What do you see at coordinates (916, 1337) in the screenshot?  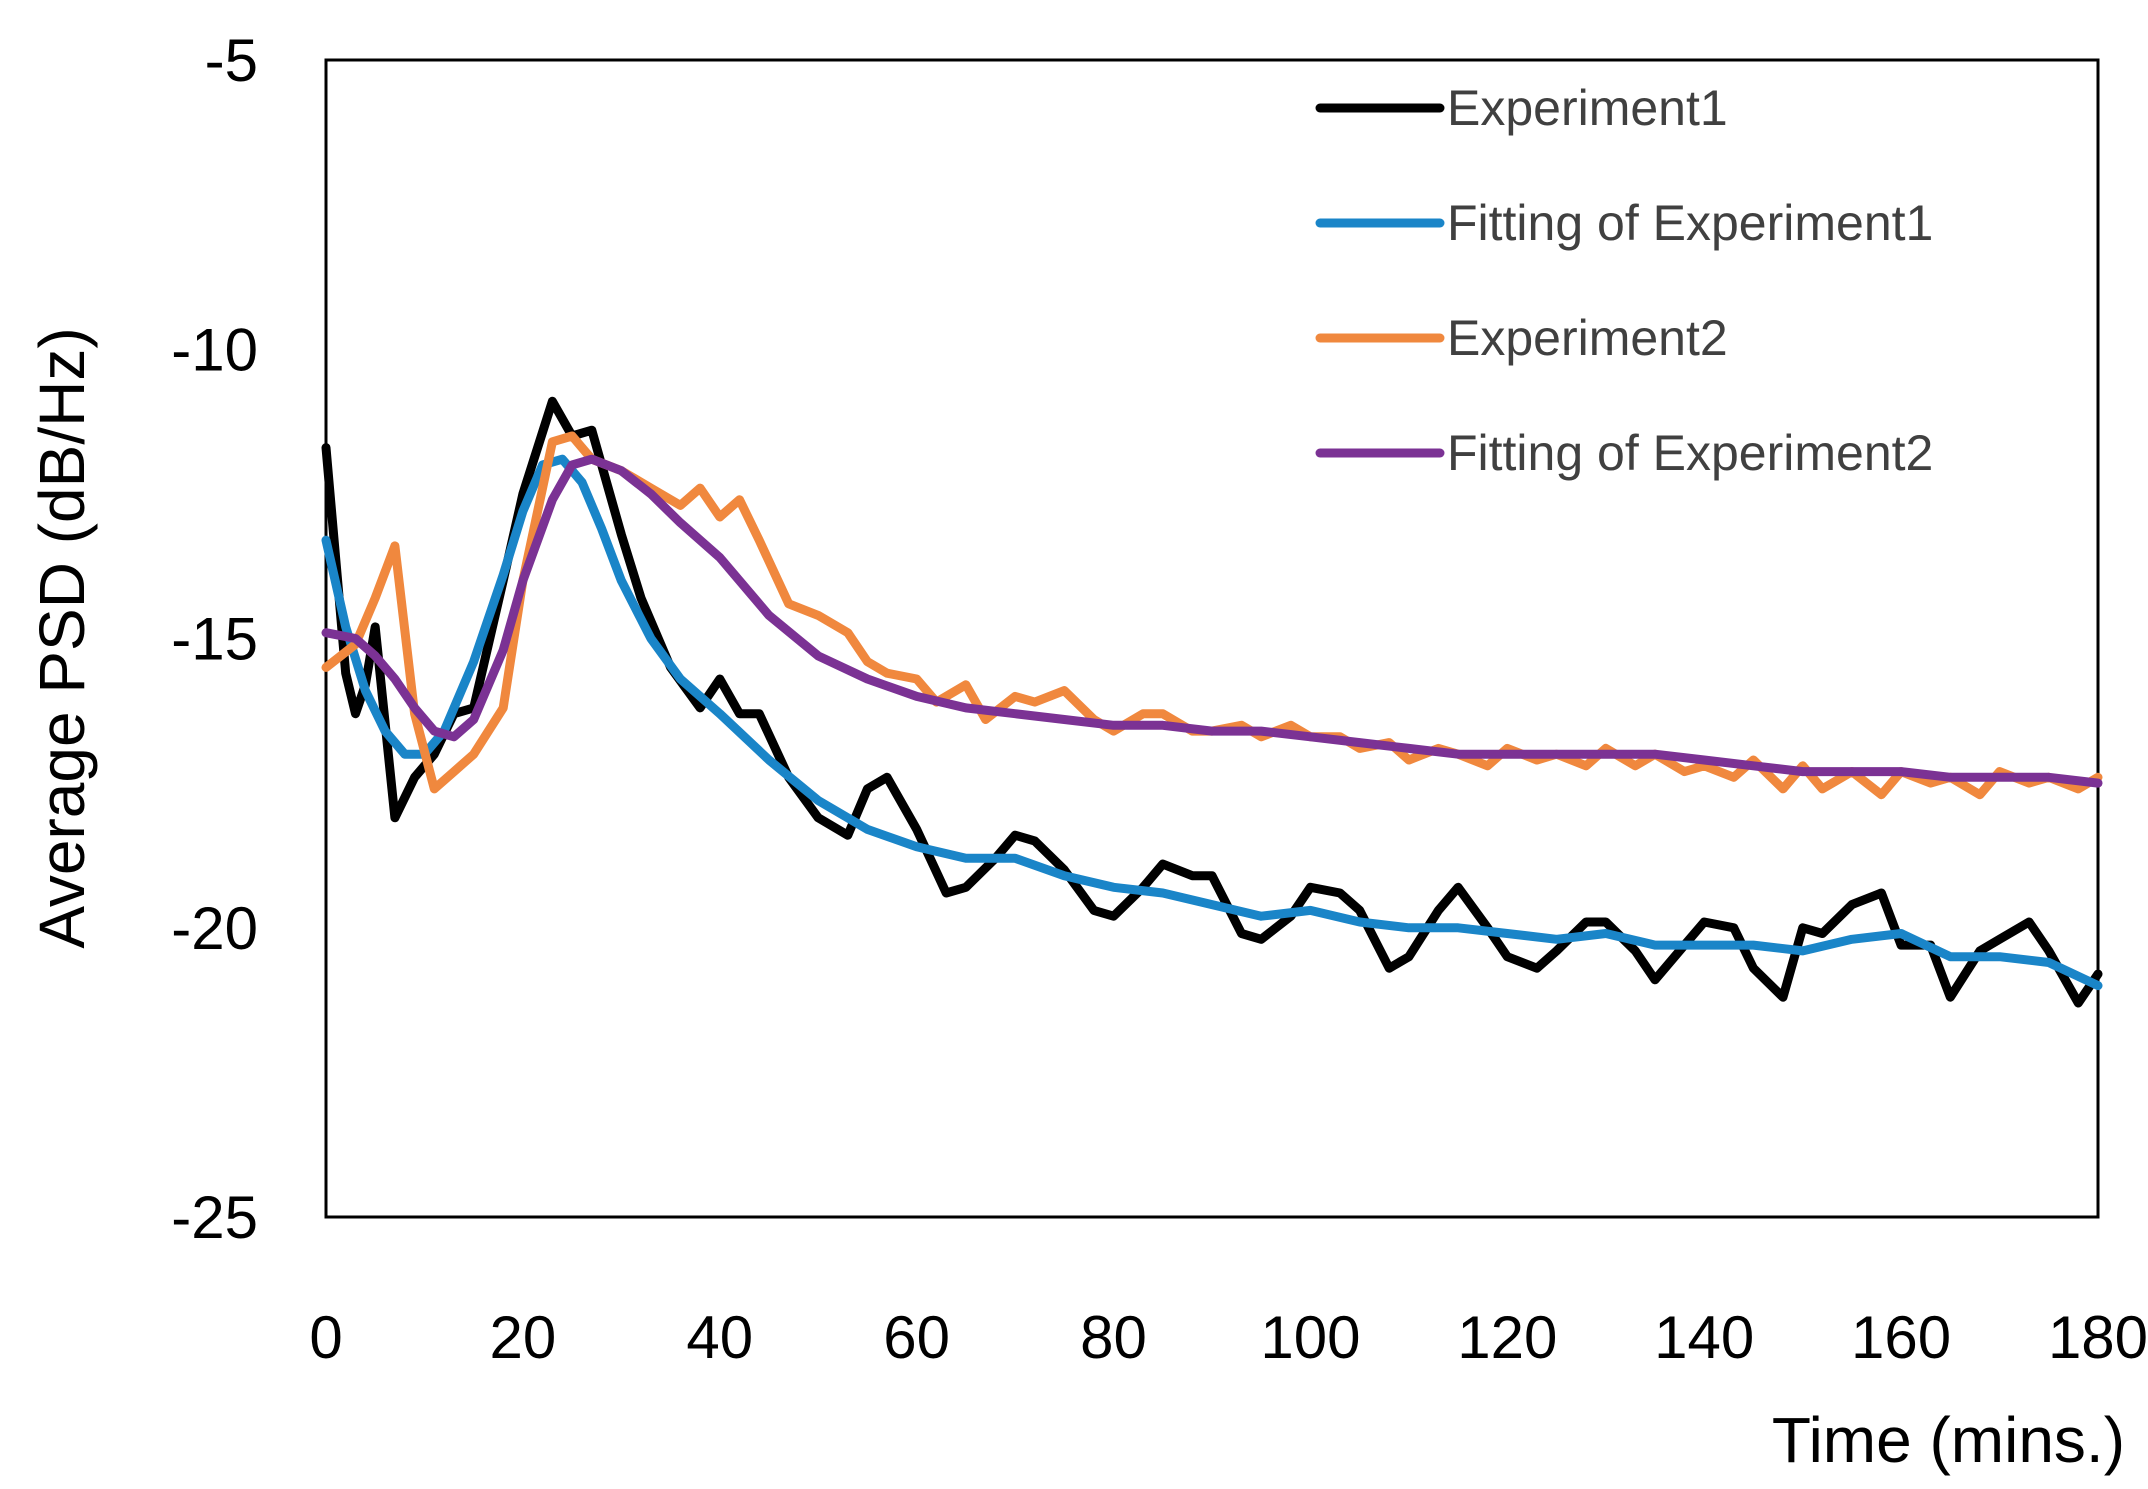 I see `x-tick-label: 60` at bounding box center [916, 1337].